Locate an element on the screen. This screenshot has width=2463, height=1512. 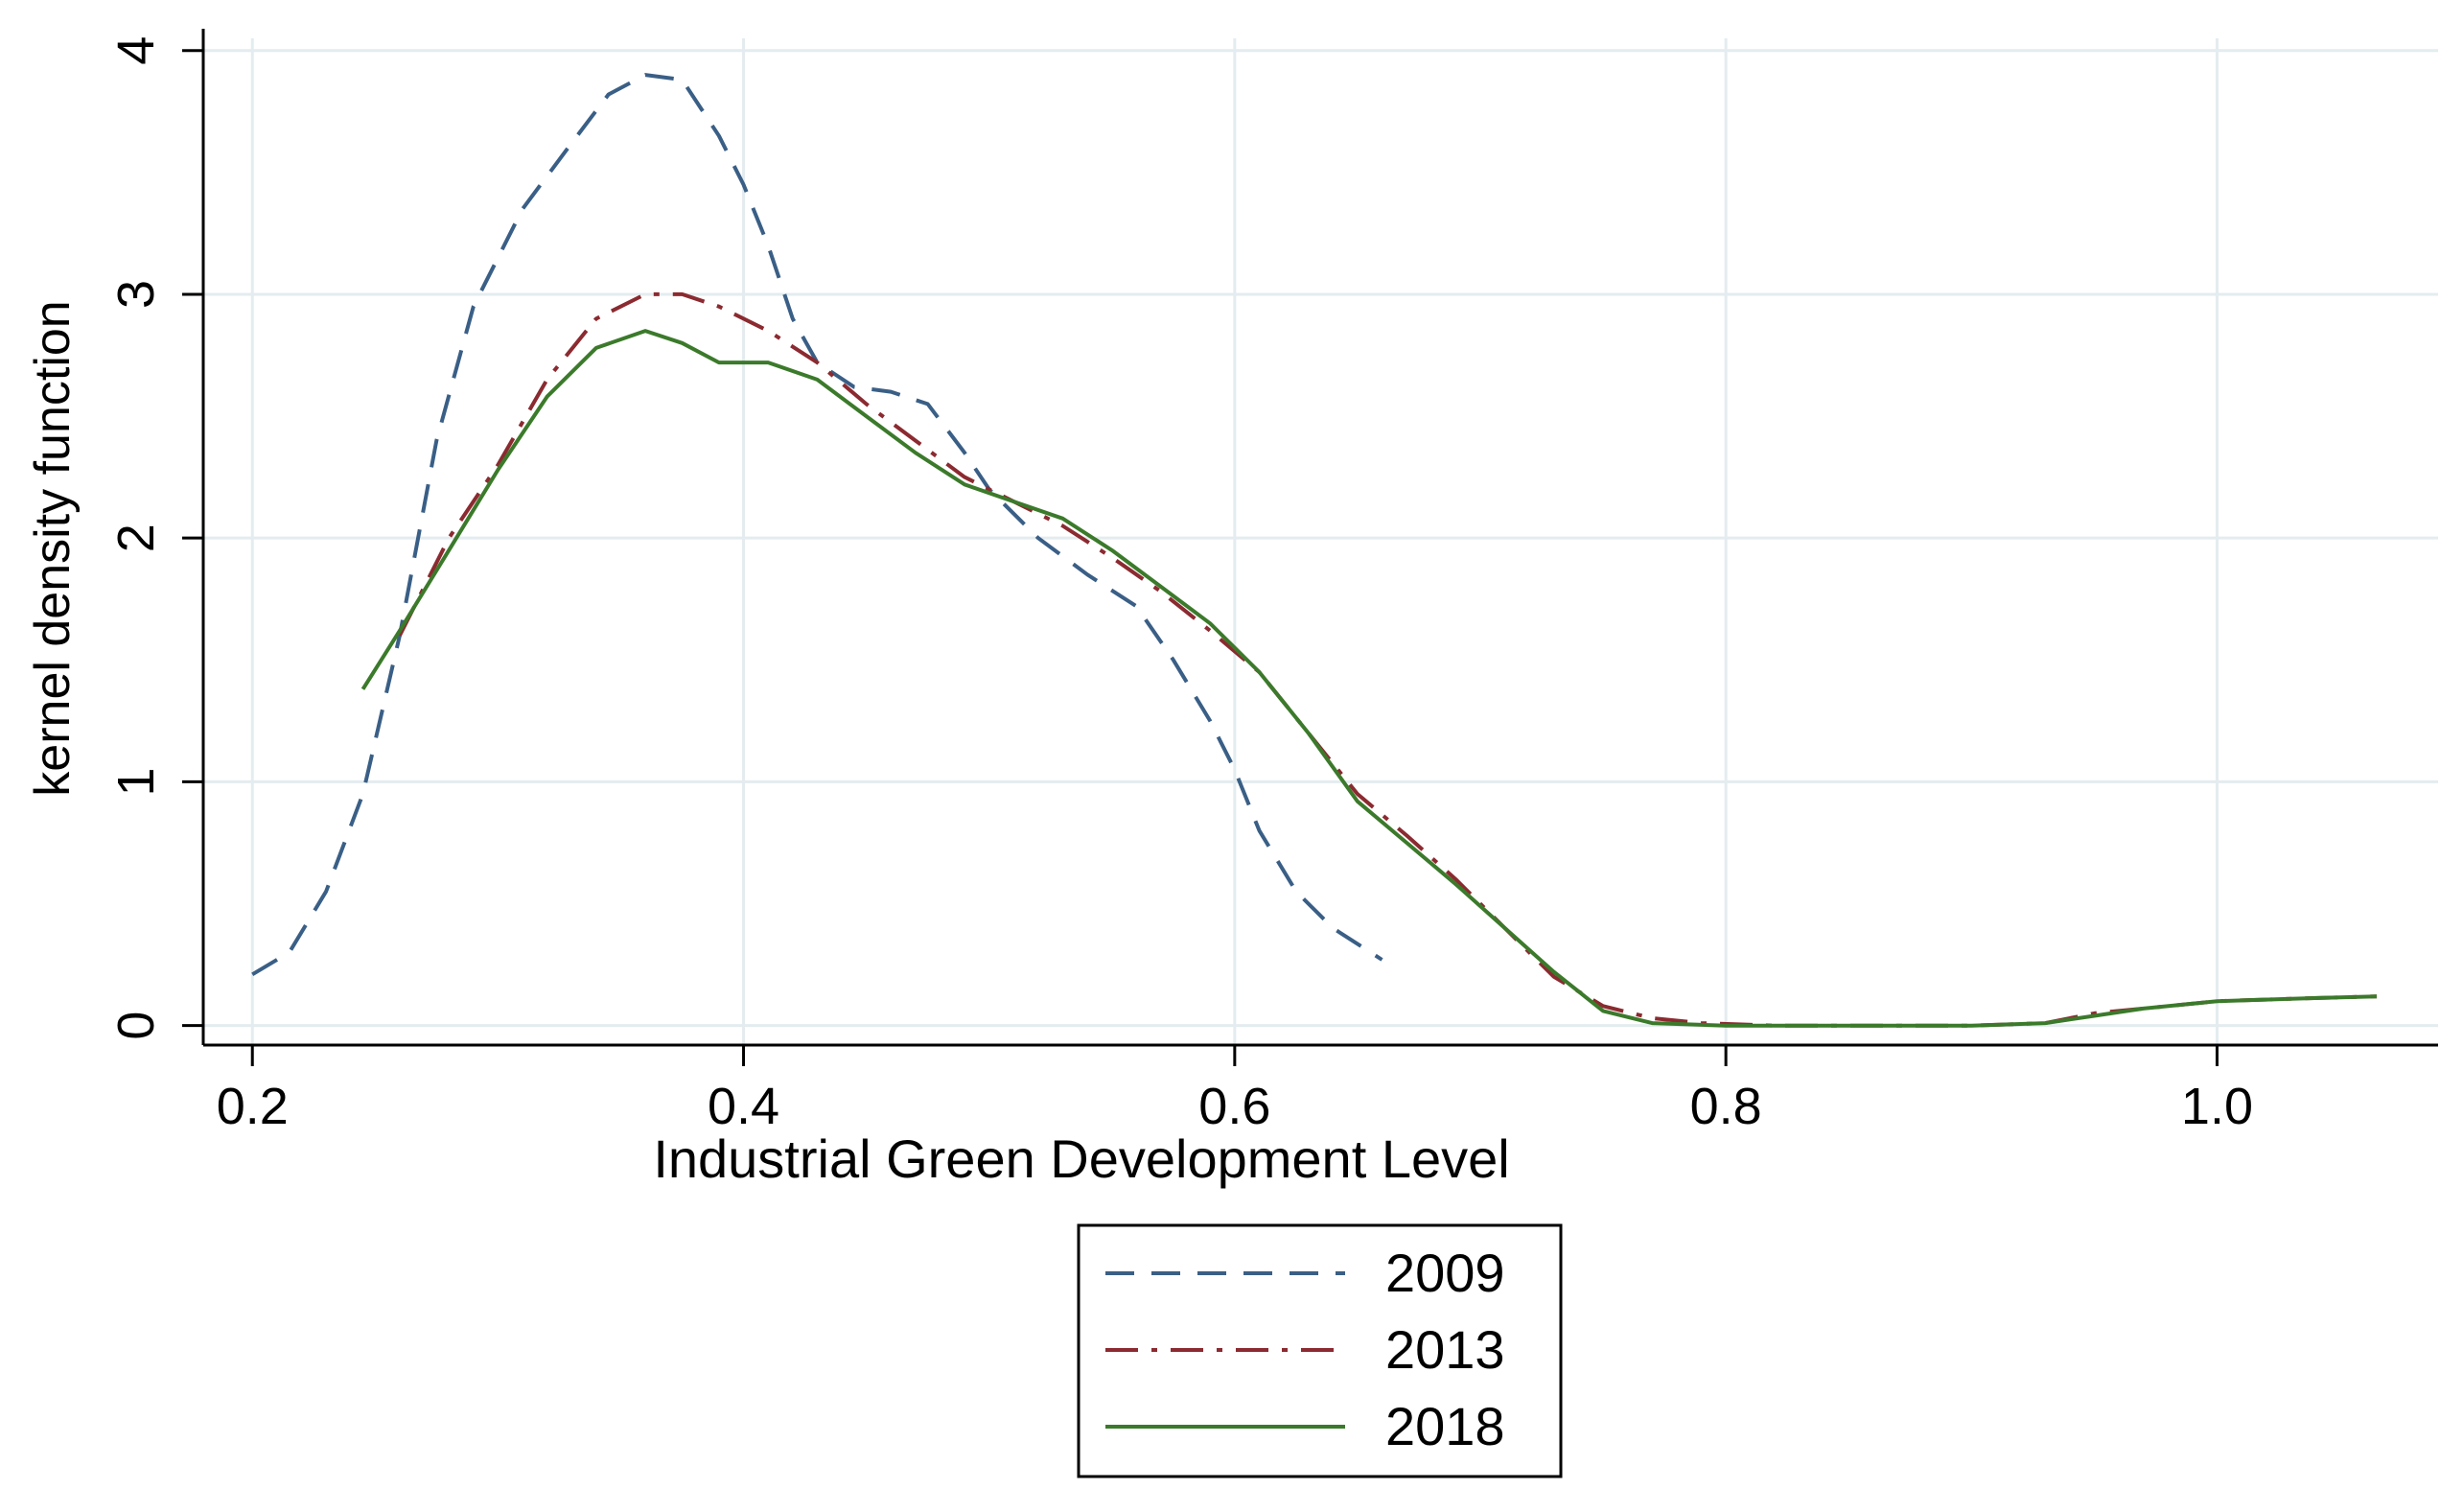
y-tick-label: 1 is located at coordinates (136, 781).